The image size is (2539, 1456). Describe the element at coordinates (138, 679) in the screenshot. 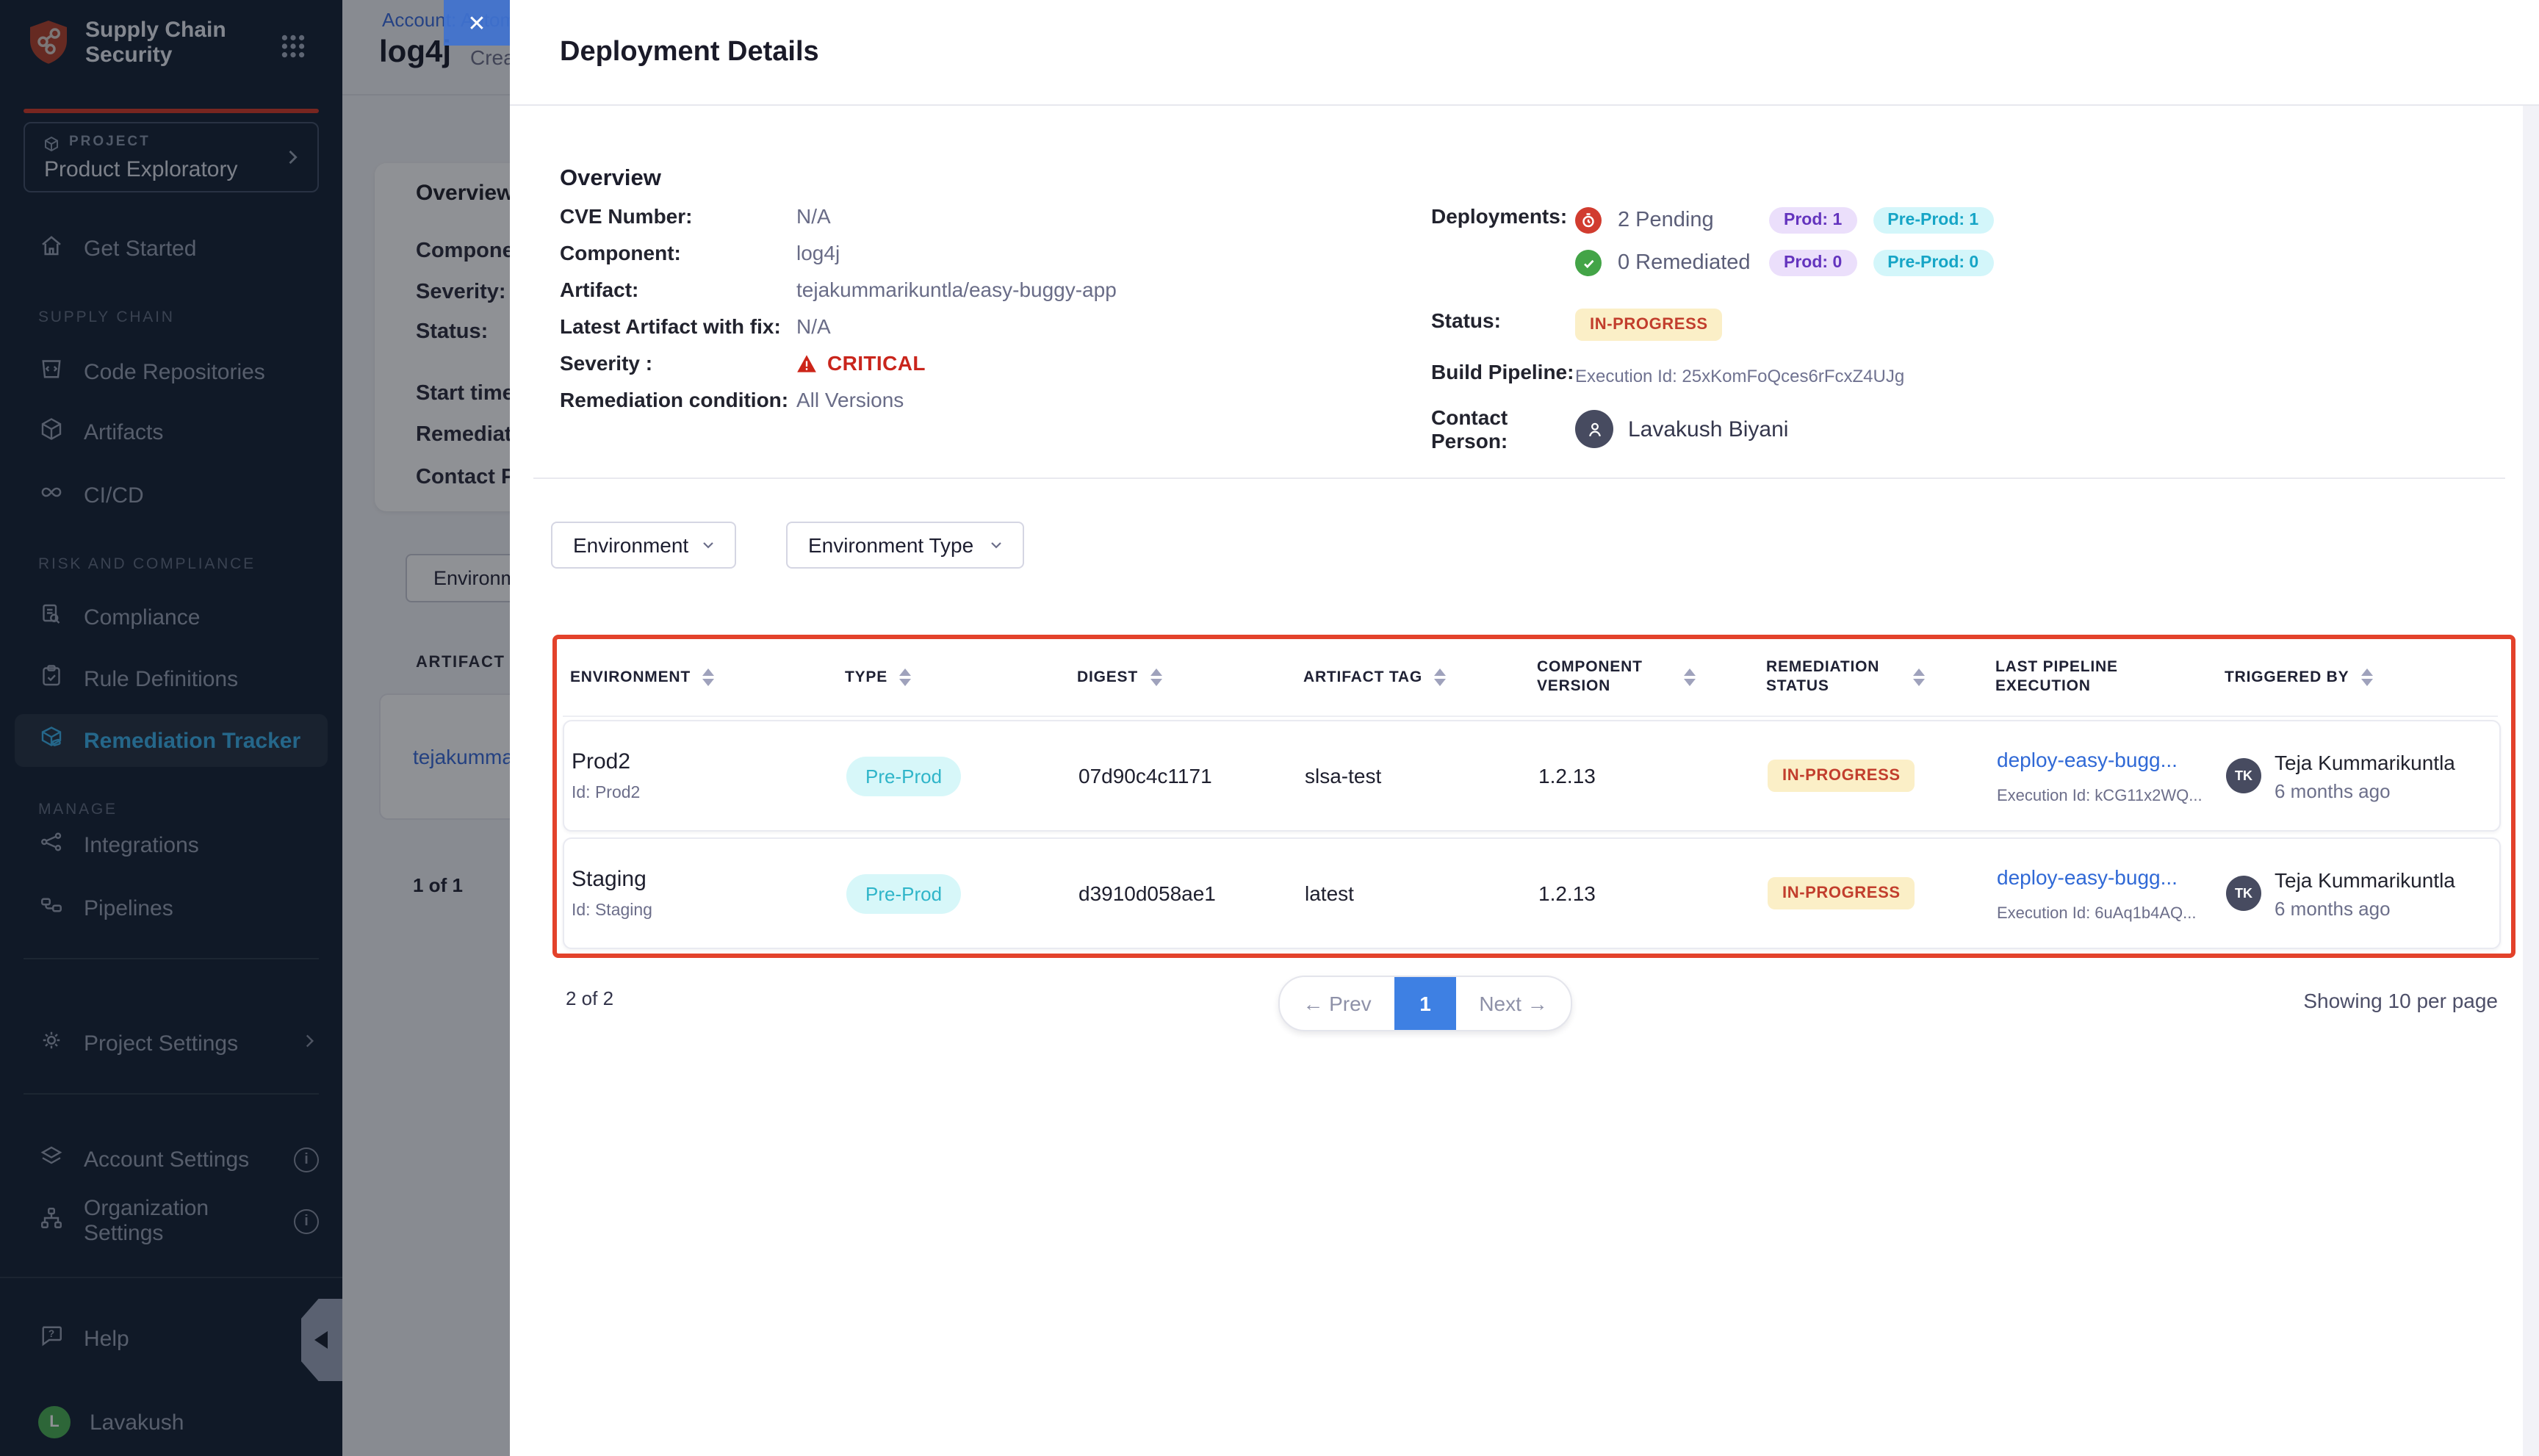

I see `sidebar-item-rule-definitions: Rule Definitions` at that location.